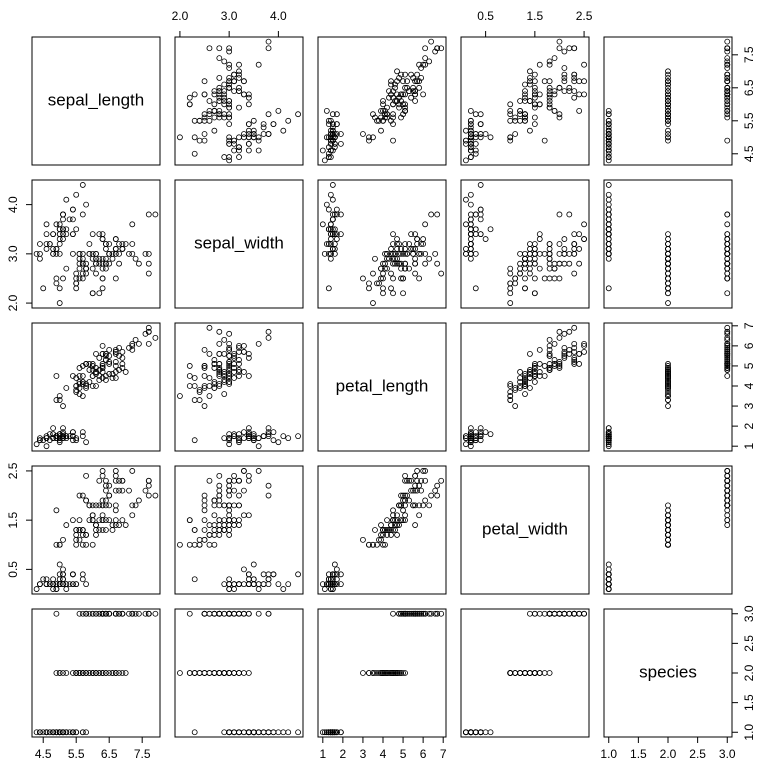  What do you see at coordinates (749, 87) in the screenshot?
I see `y-tick-label: 6.5` at bounding box center [749, 87].